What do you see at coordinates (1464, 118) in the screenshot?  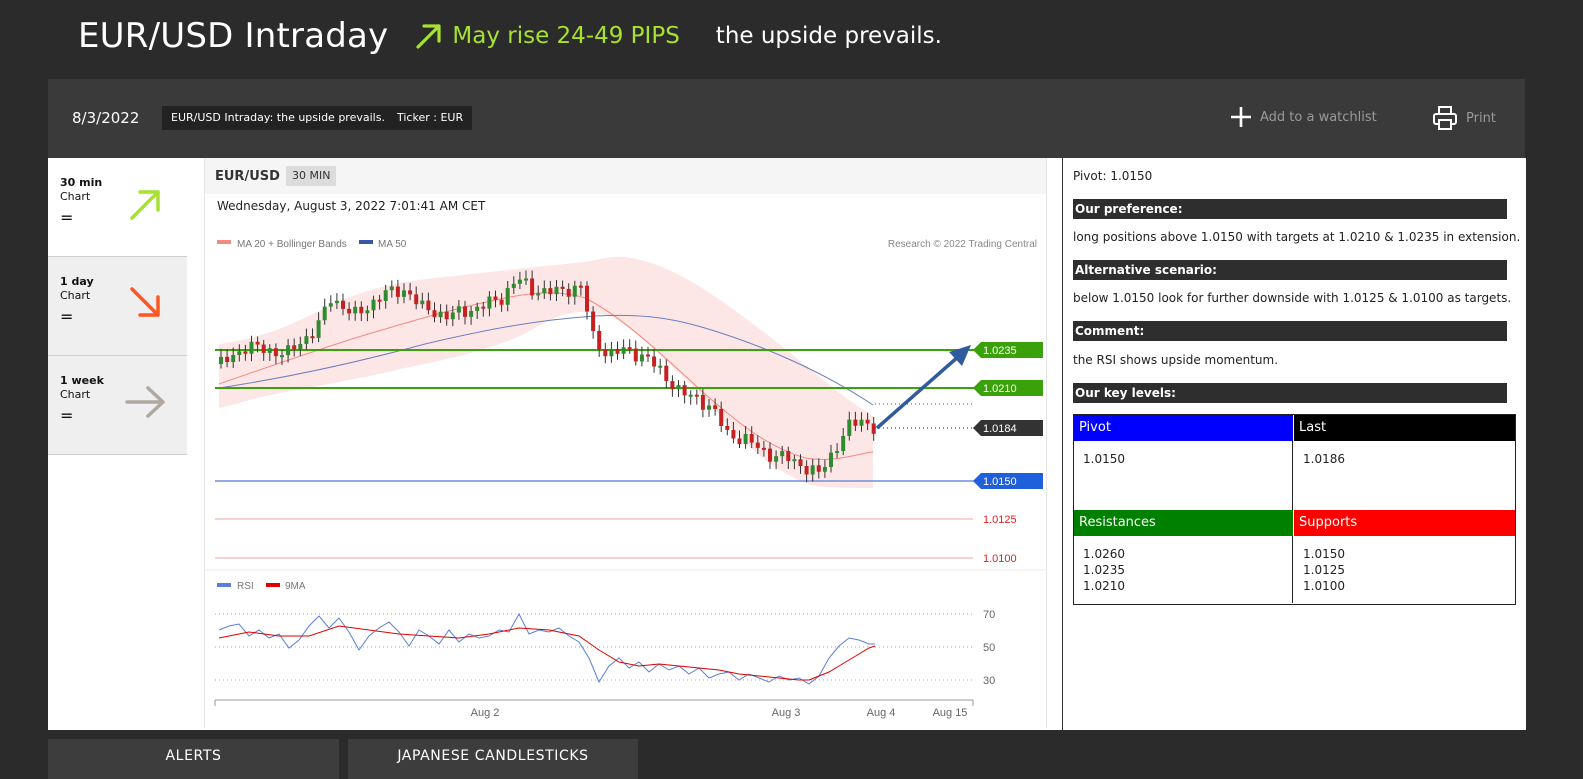 I see `print-button: Print` at bounding box center [1464, 118].